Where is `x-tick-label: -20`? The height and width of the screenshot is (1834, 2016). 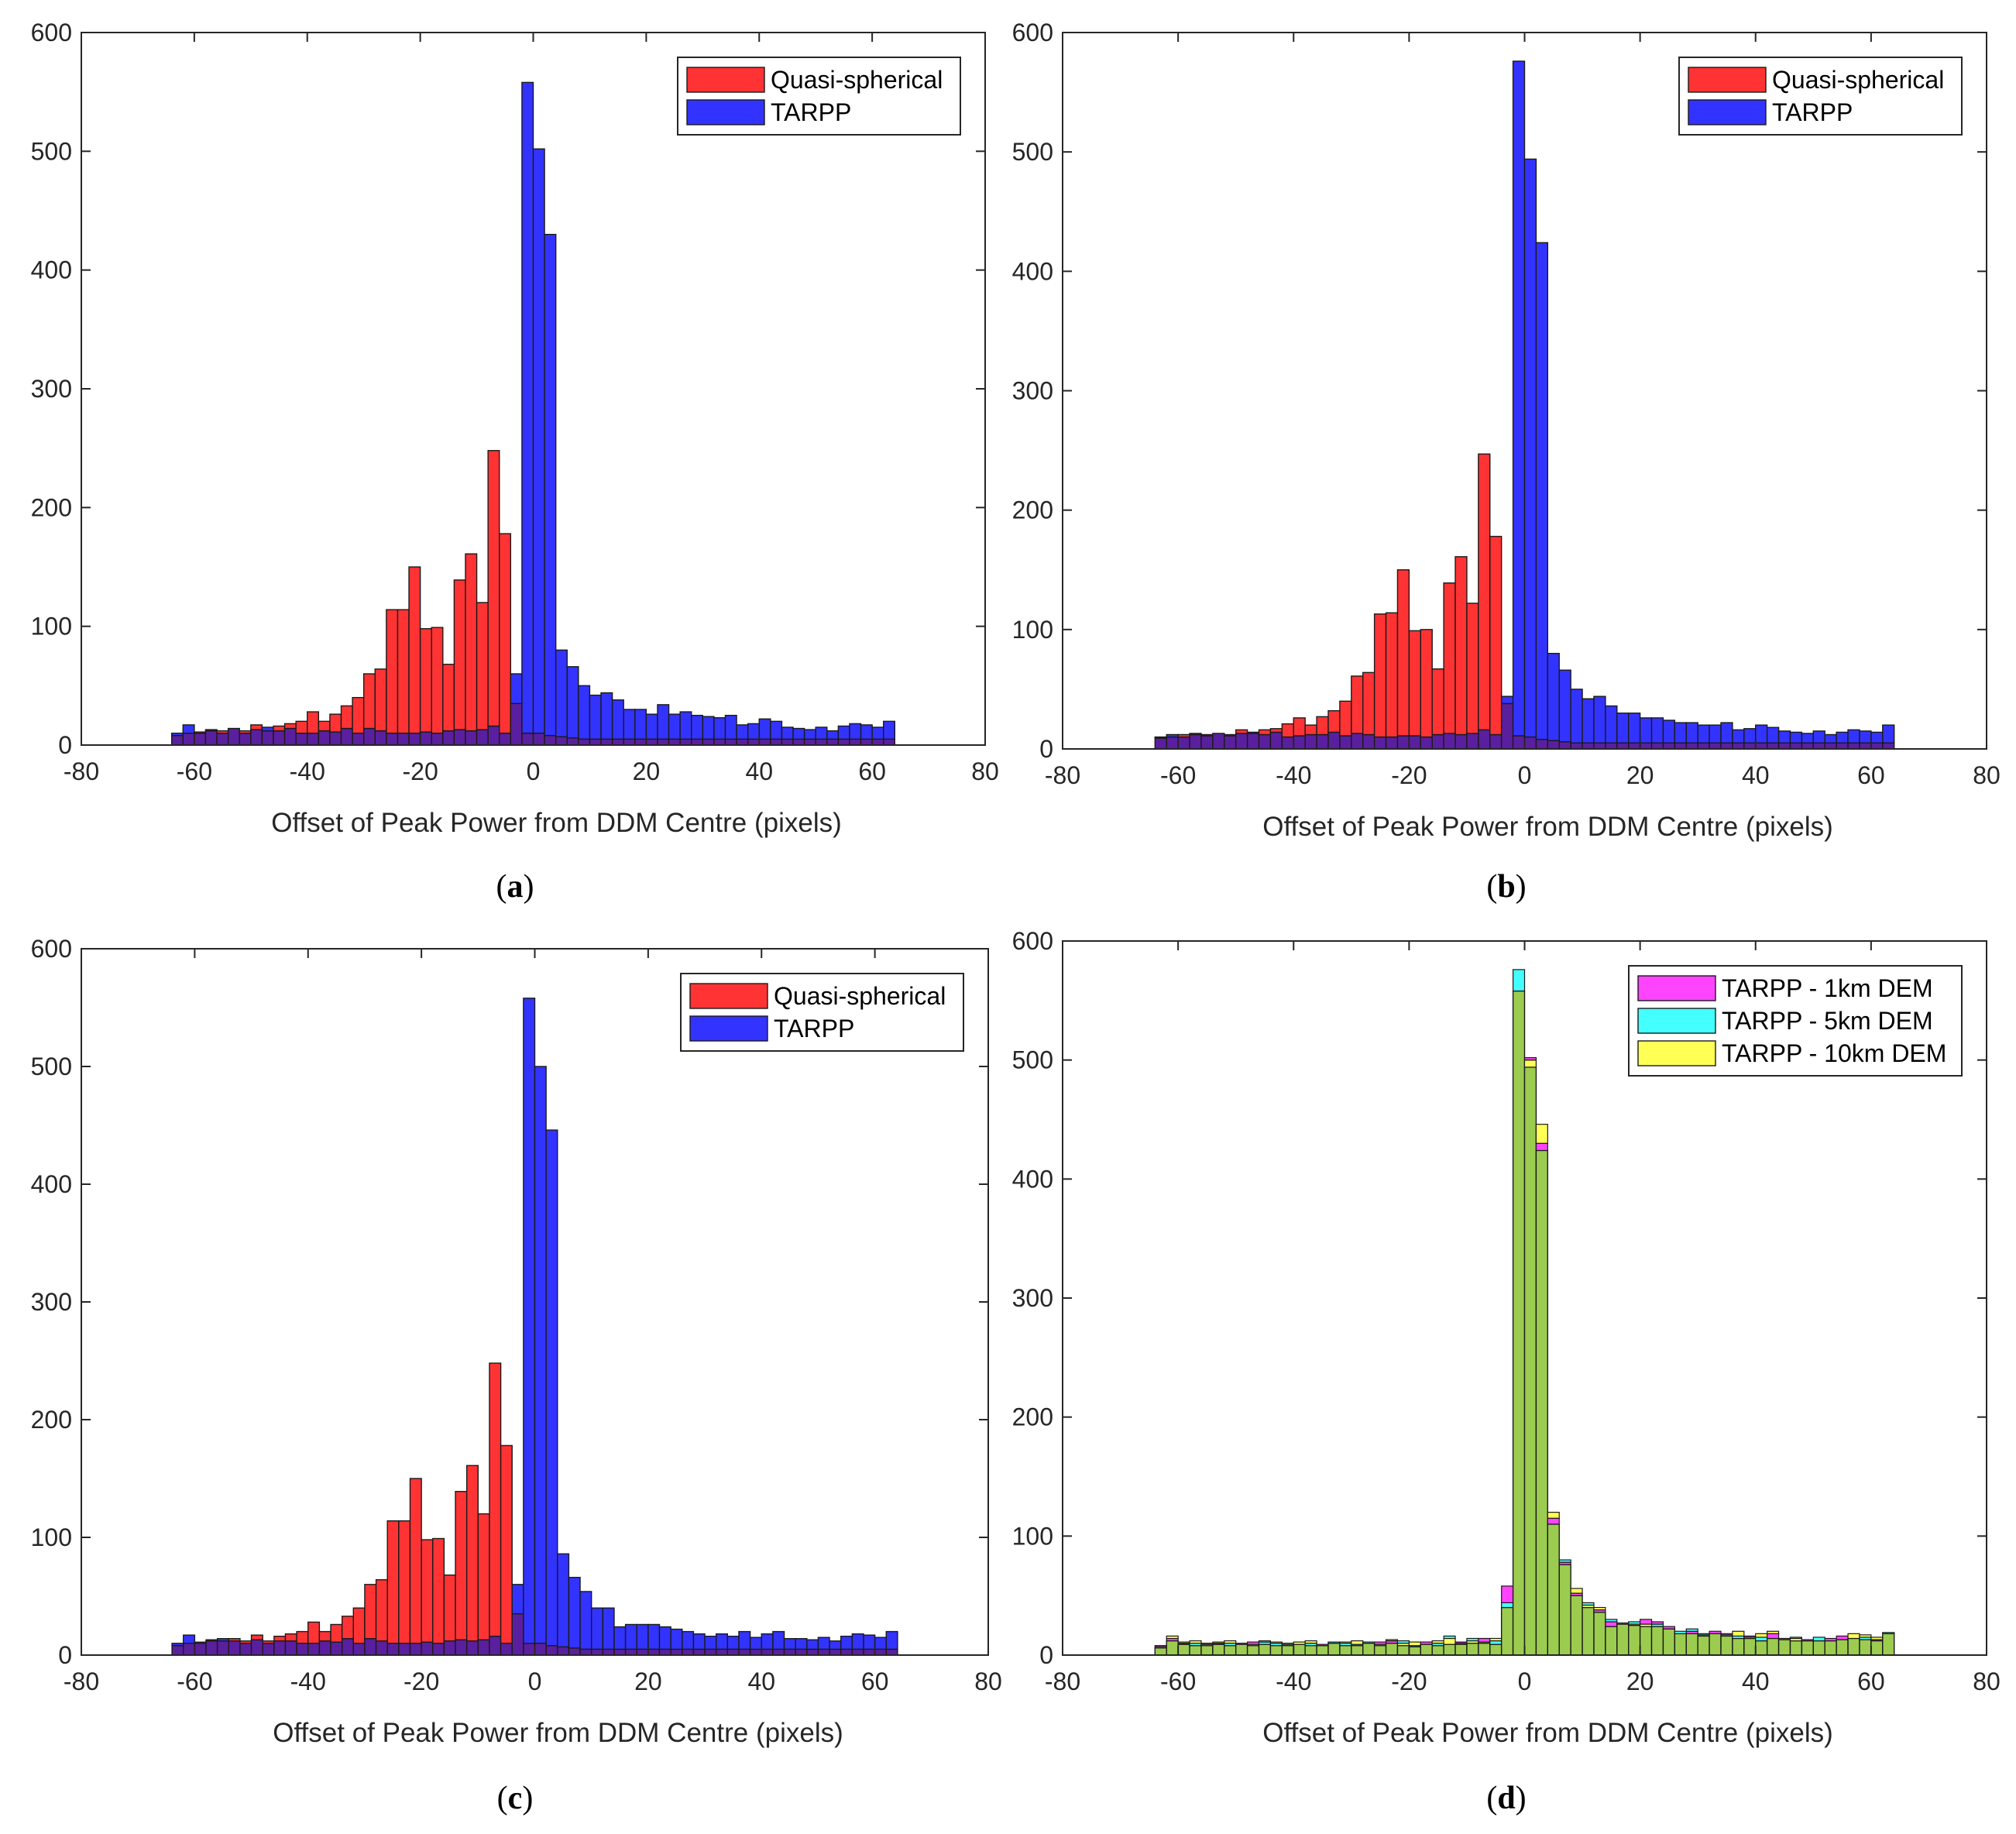 x-tick-label: -20 is located at coordinates (421, 1681).